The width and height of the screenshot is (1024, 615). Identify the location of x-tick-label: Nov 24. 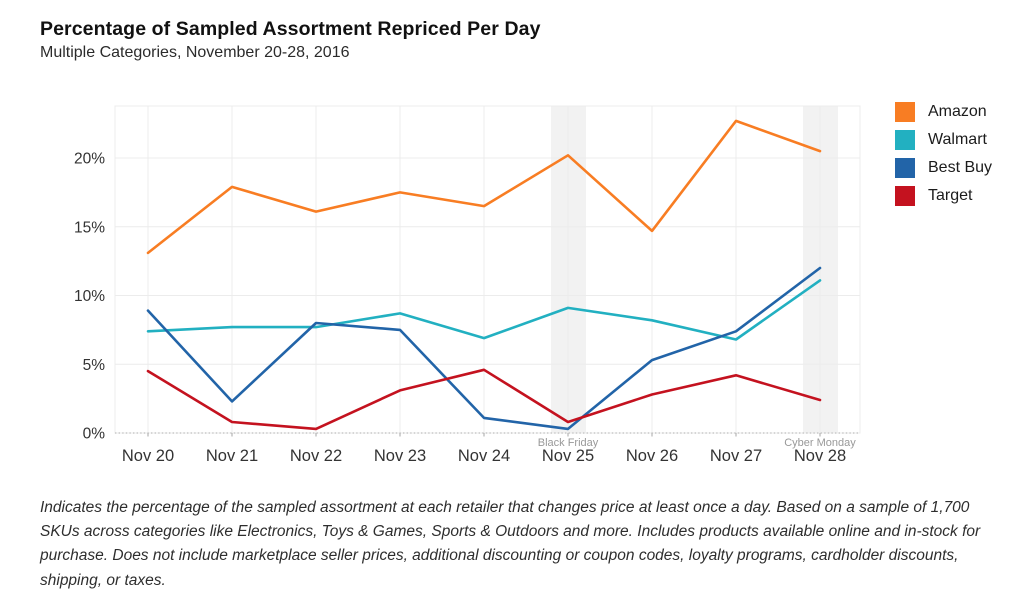
(484, 456).